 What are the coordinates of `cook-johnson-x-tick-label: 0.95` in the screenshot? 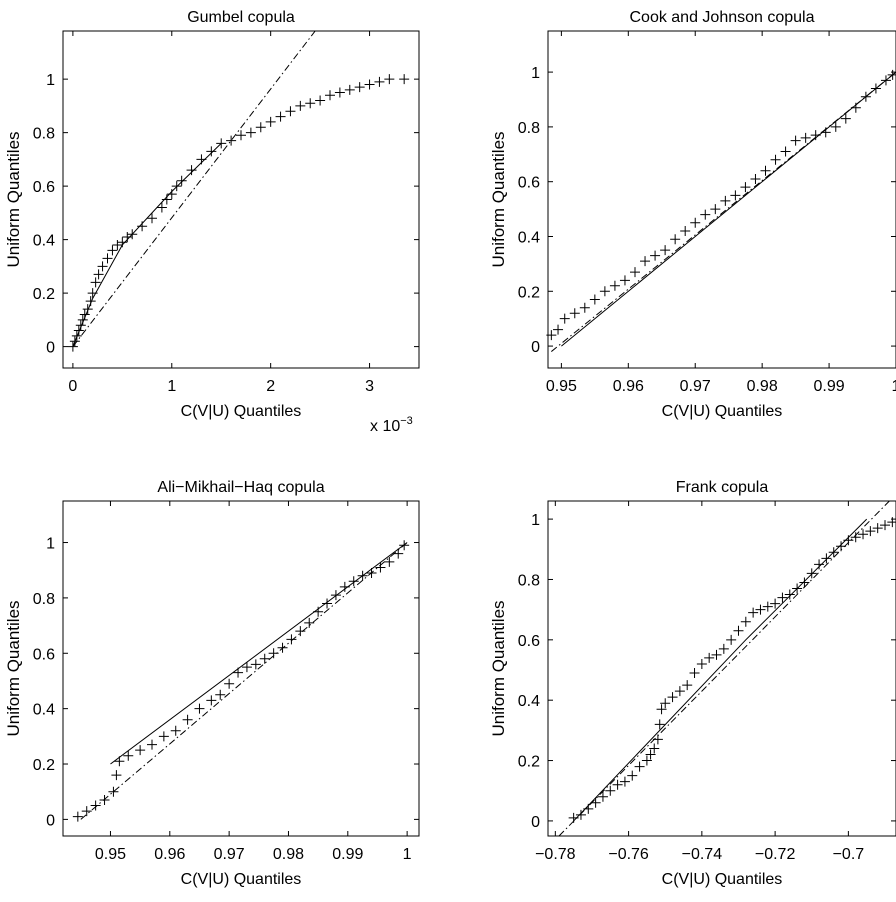 It's located at (561, 386).